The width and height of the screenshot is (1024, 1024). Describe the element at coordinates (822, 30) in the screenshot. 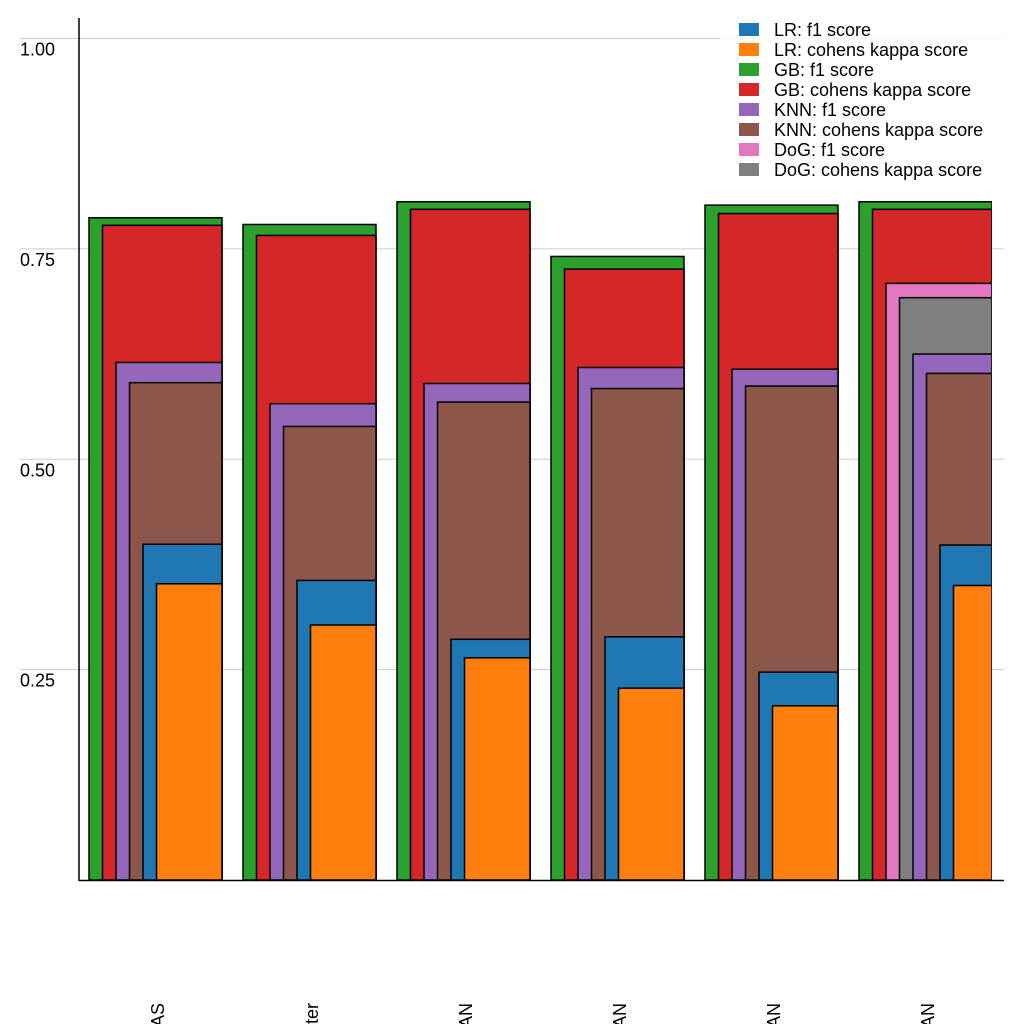

I see `legend-label: LR: f1 score` at that location.